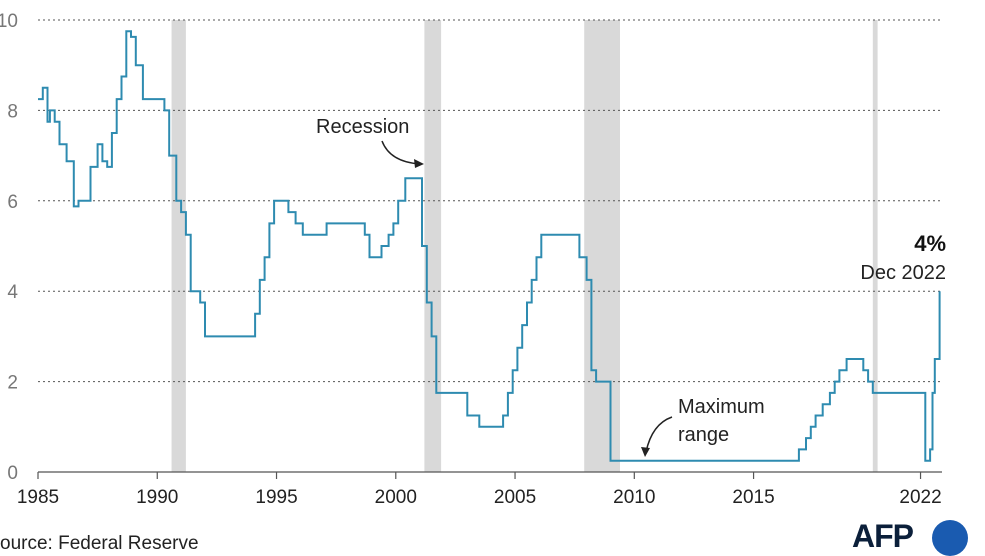 This screenshot has width=985, height=556. Describe the element at coordinates (9, 247) in the screenshot. I see `y-axis-ticks: 0 2 4 6 8 10` at that location.